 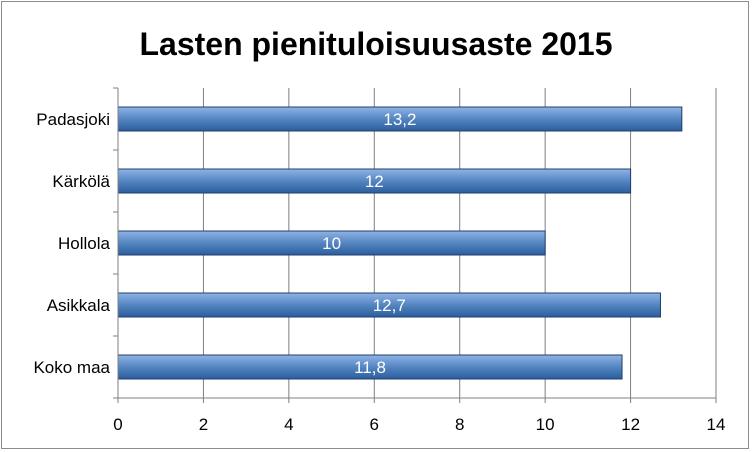 What do you see at coordinates (84, 243) in the screenshot?
I see `category-label-Hollola: Hollola` at bounding box center [84, 243].